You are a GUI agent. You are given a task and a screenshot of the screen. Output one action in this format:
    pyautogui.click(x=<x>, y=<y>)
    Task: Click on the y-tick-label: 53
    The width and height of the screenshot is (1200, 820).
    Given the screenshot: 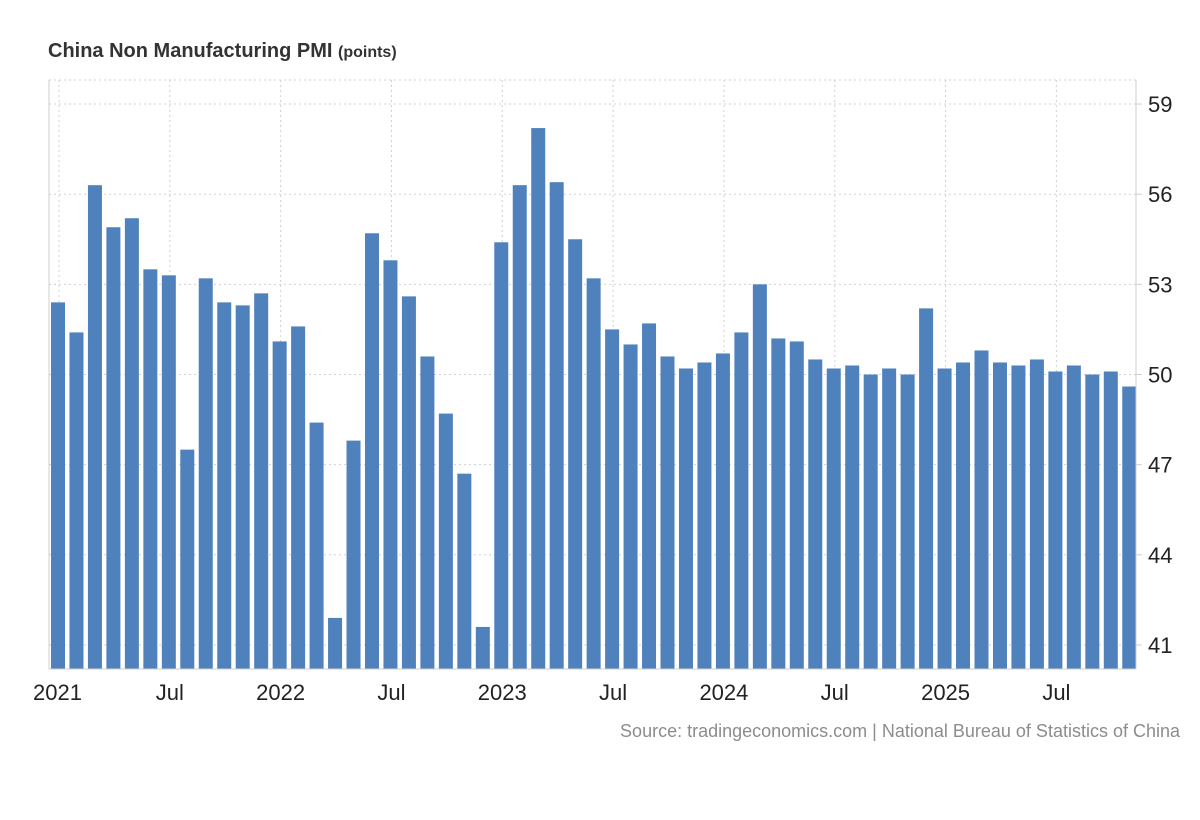 What is the action you would take?
    pyautogui.click(x=1160, y=284)
    